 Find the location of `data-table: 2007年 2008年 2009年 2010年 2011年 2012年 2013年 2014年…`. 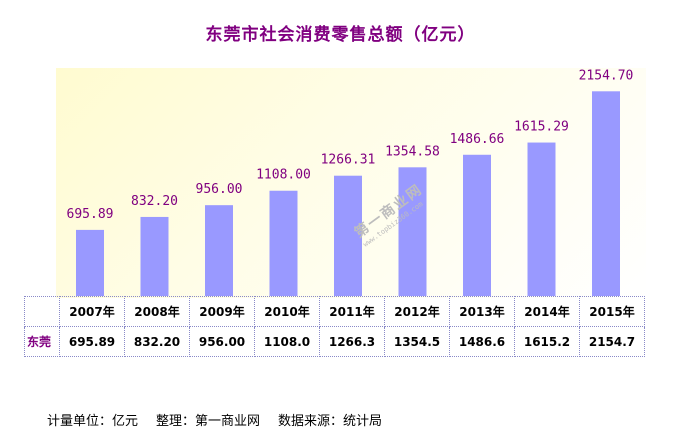

data-table: 2007年 2008年 2009年 2010年 2011年 2012年 2013年 2014年… is located at coordinates (334, 326).